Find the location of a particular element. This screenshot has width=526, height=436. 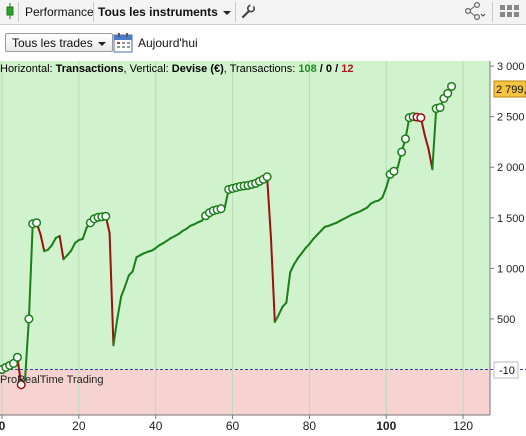

x-tick-label: 40 is located at coordinates (156, 426).